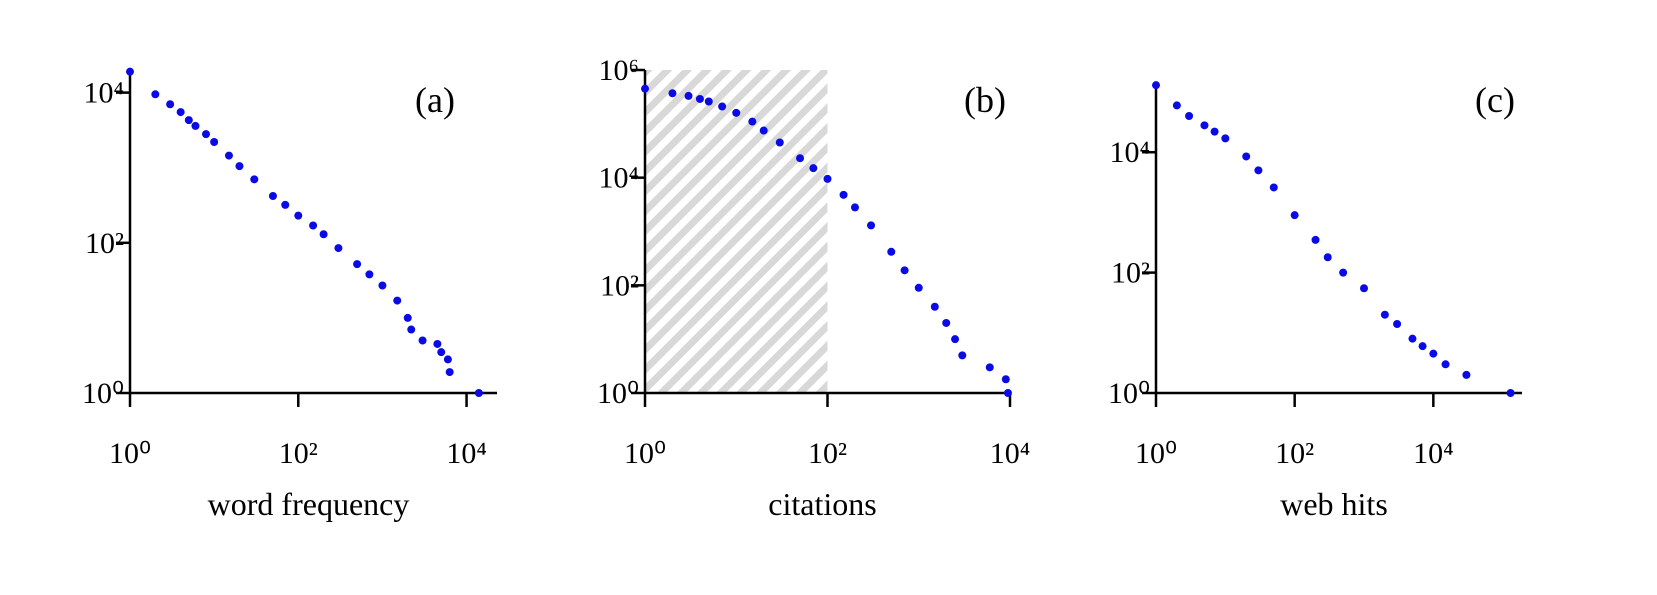 This screenshot has width=1657, height=595. Describe the element at coordinates (985, 100) in the screenshot. I see `panel-label: (b)` at that location.